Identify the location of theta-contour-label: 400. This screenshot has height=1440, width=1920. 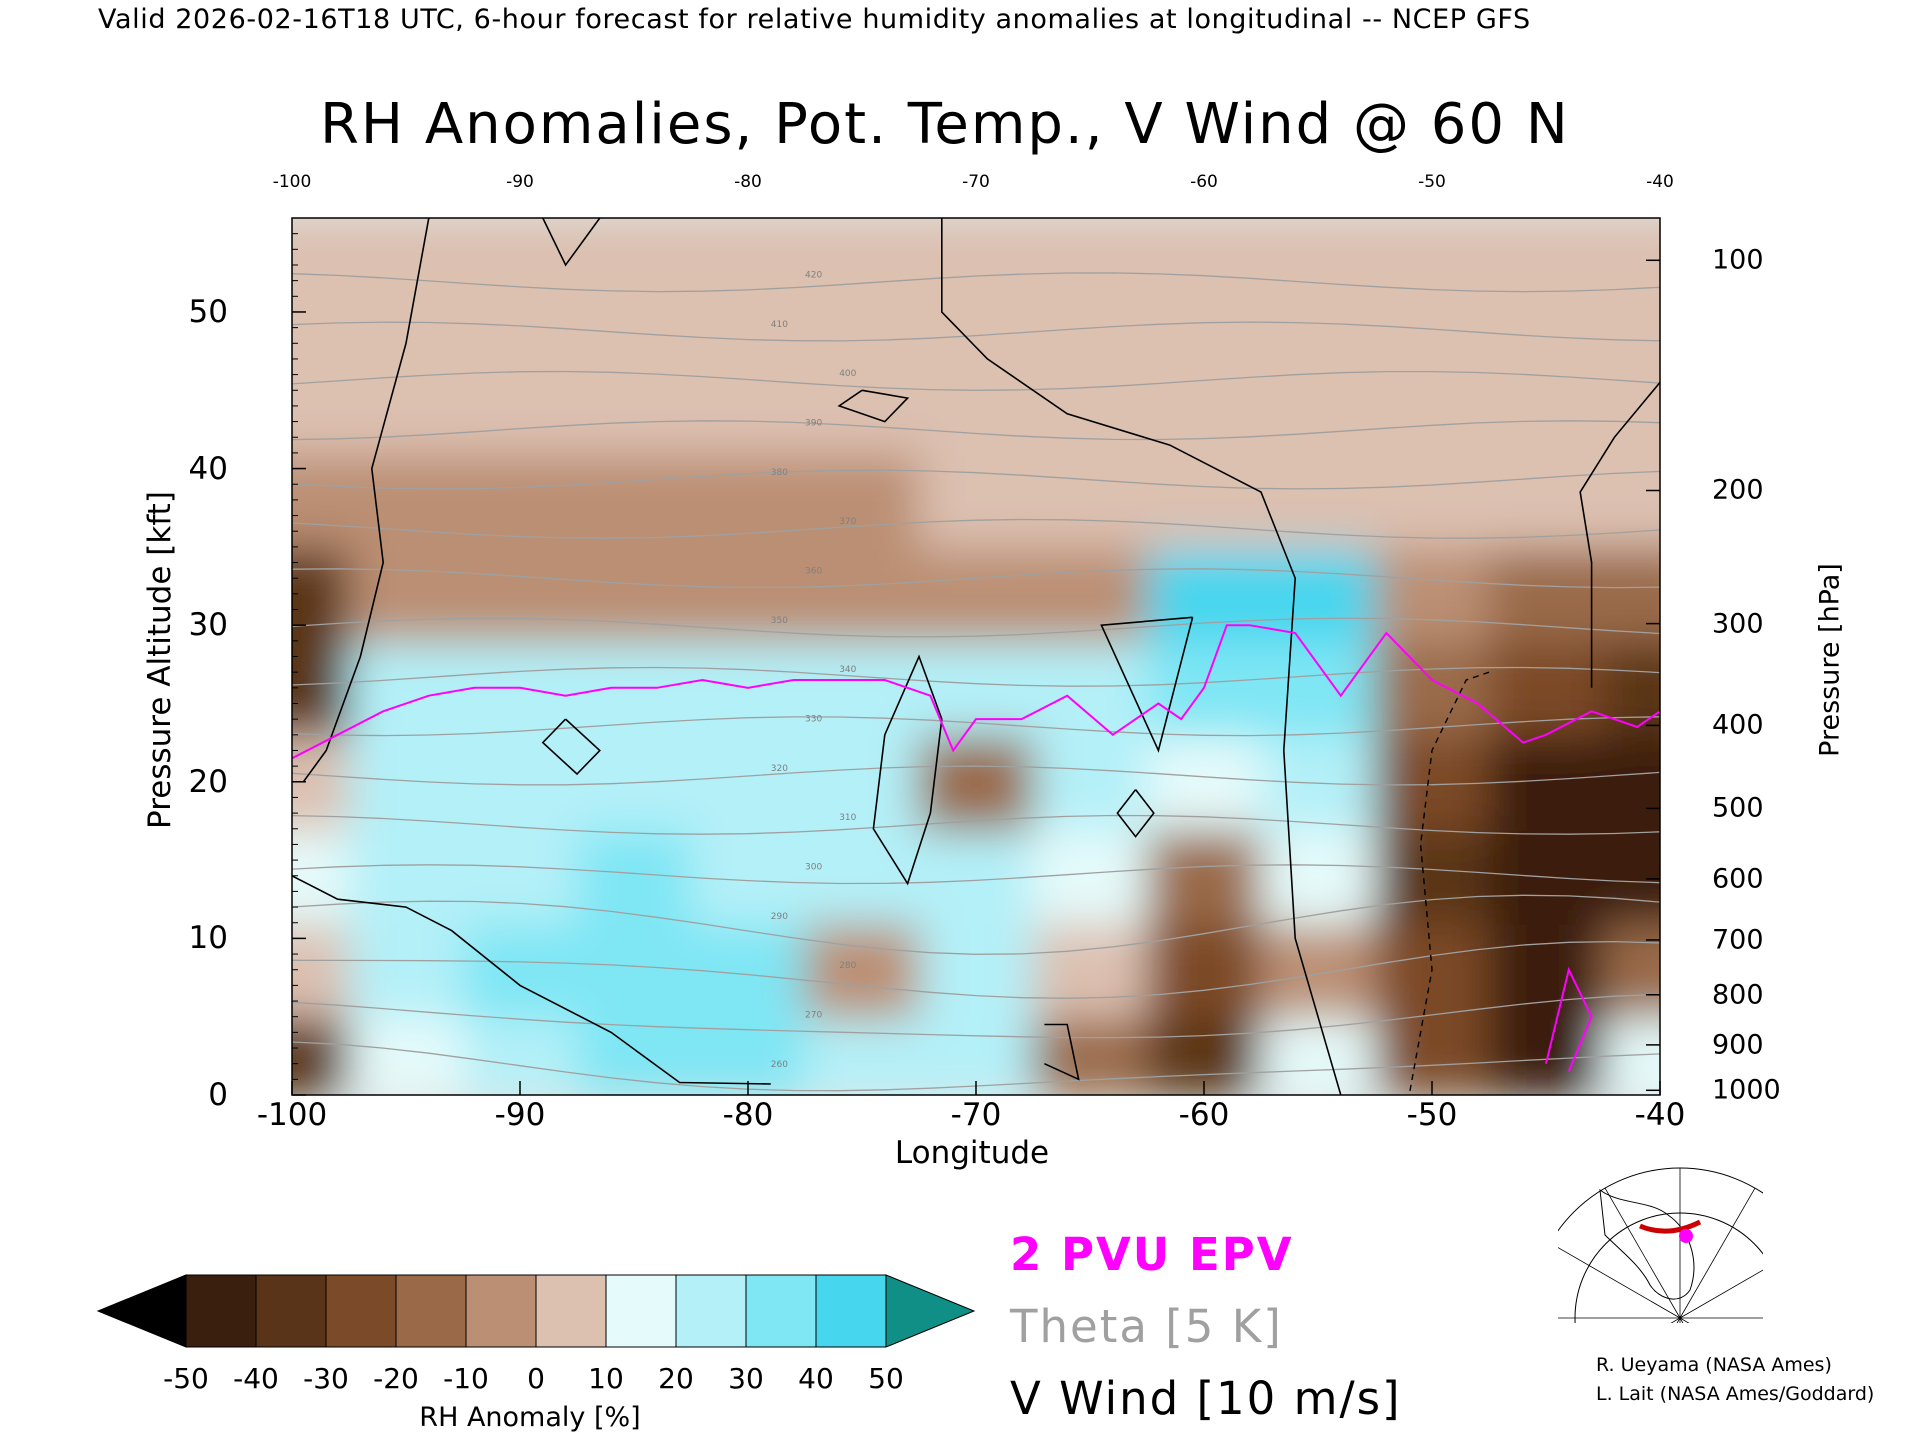
(847, 374).